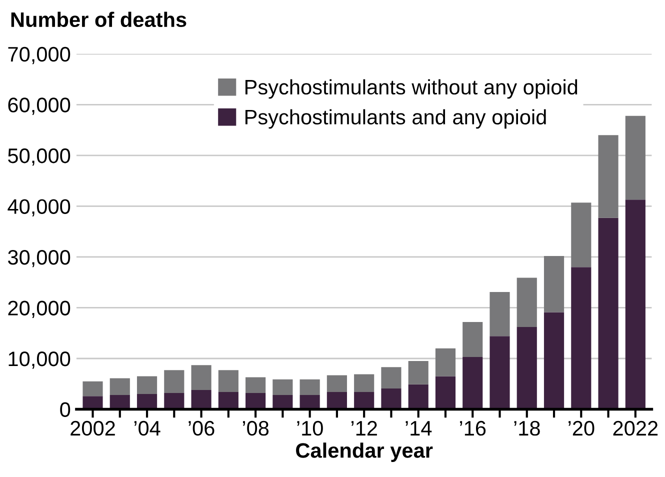  What do you see at coordinates (364, 452) in the screenshot?
I see `x-axis-title: Calendar year` at bounding box center [364, 452].